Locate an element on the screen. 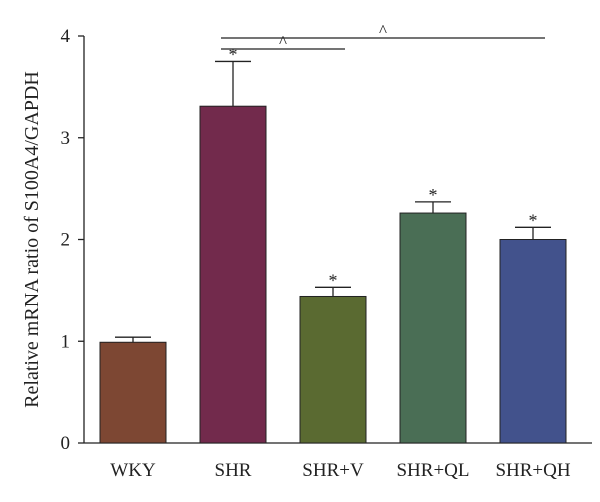 This screenshot has width=600, height=502. y-tick-label: 0 is located at coordinates (66, 443).